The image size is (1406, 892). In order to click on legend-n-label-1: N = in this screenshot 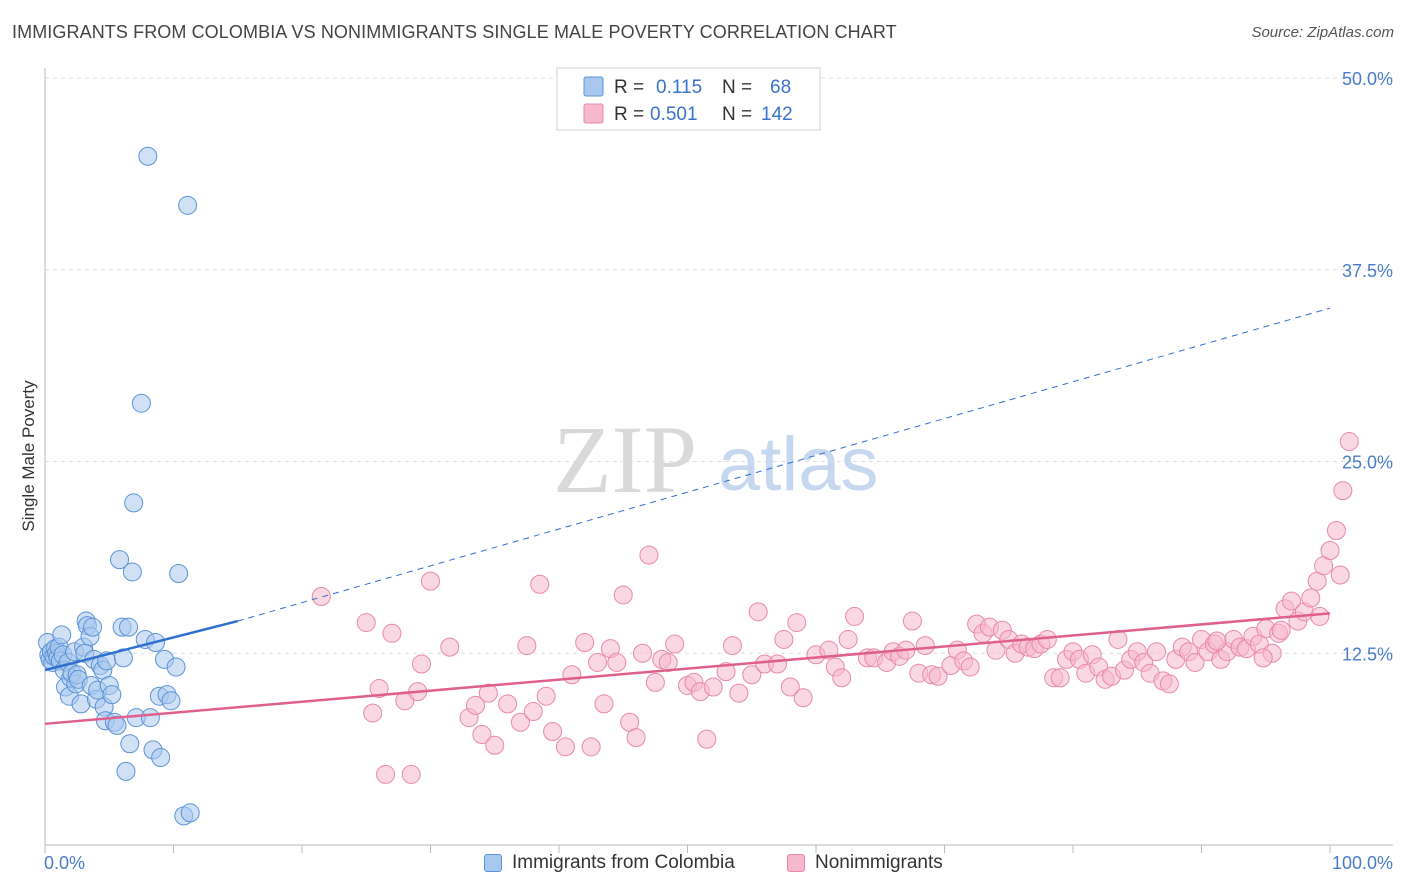, I will do `click(737, 87)`.